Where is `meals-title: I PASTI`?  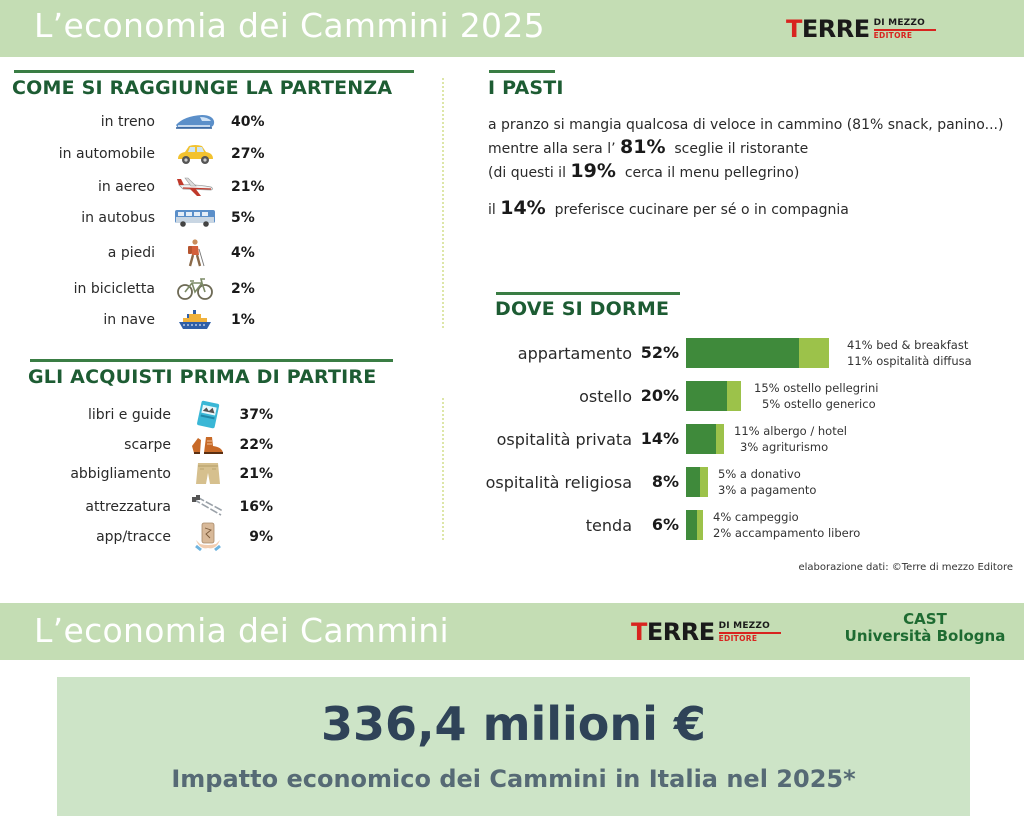 meals-title: I PASTI is located at coordinates (526, 88).